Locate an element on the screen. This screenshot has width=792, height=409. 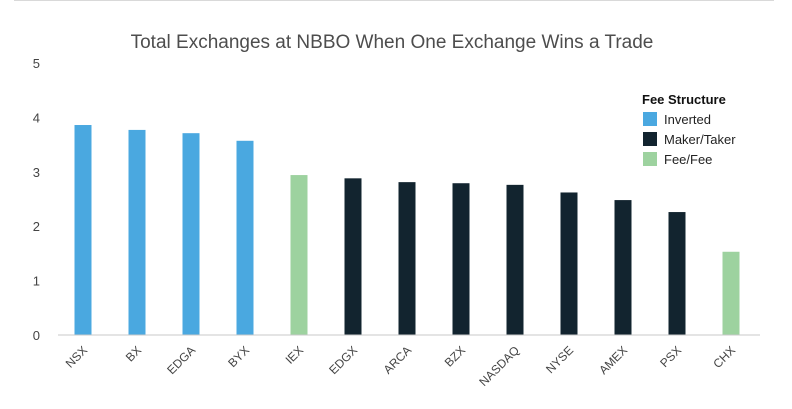
x-tick-label: EDGX is located at coordinates (343, 360).